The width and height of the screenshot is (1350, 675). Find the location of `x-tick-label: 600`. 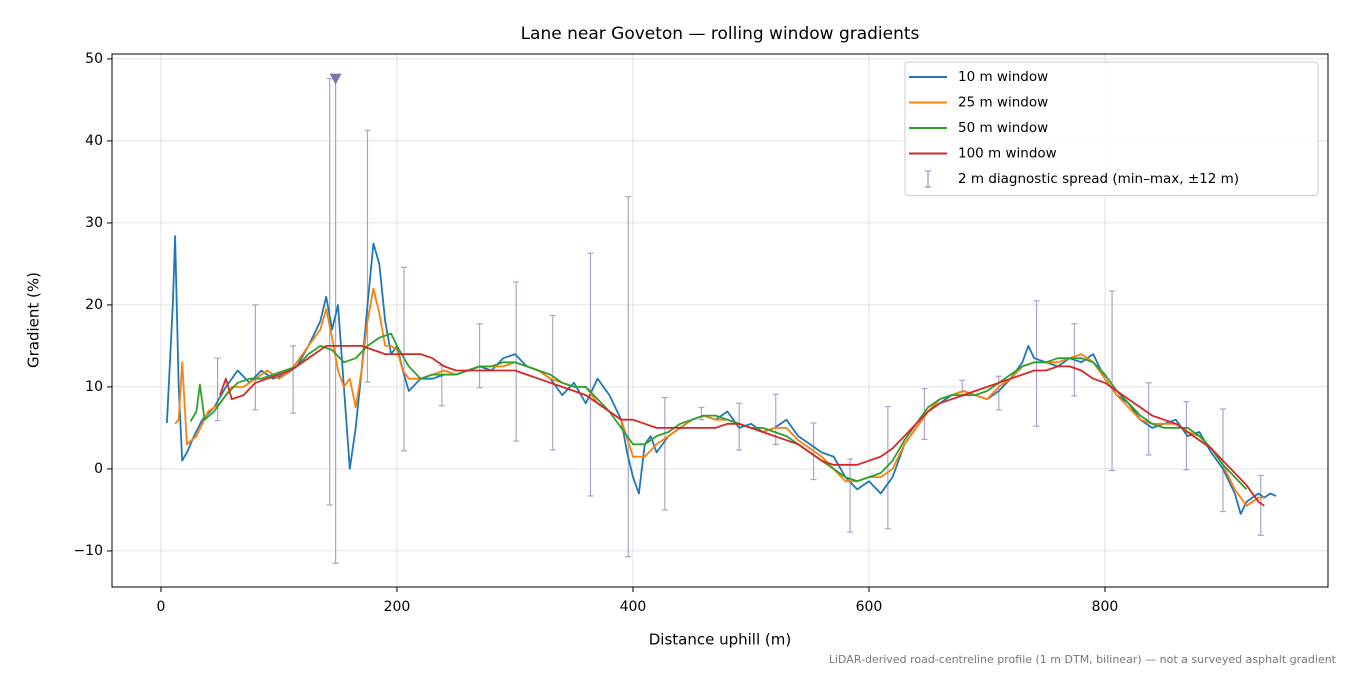

x-tick-label: 600 is located at coordinates (869, 607).